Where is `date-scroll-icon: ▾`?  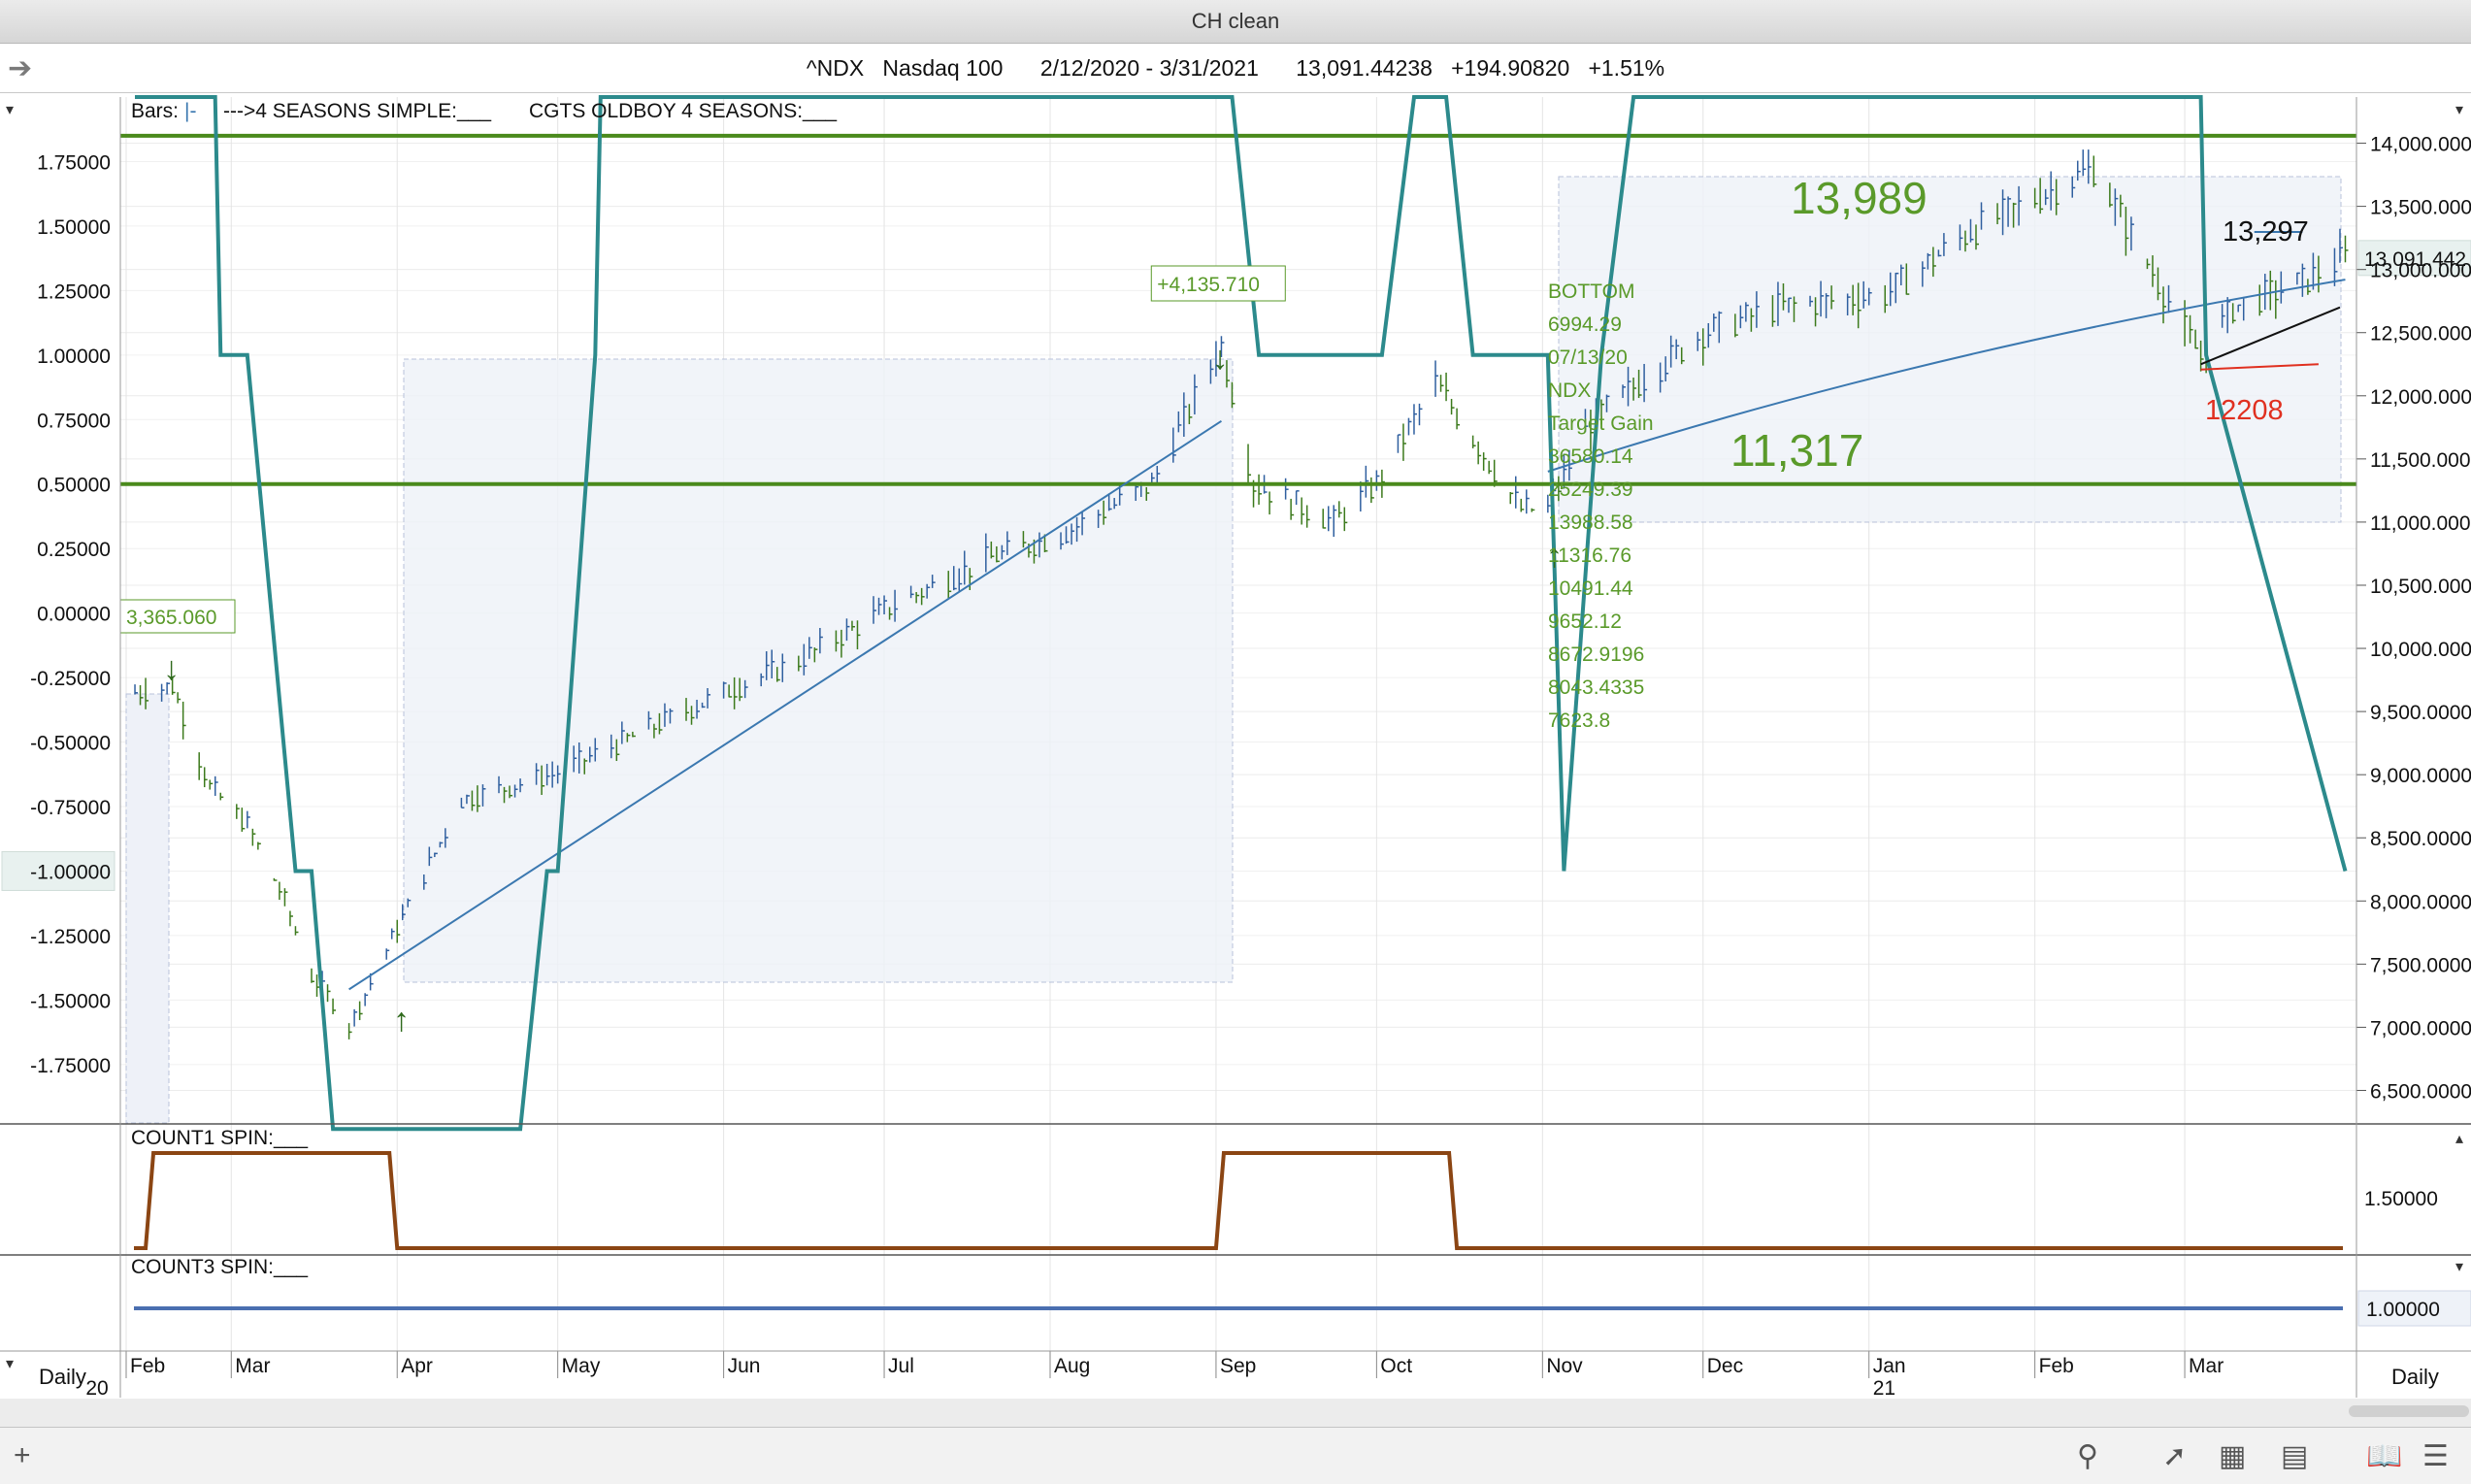
date-scroll-icon: ▾ is located at coordinates (10, 1364).